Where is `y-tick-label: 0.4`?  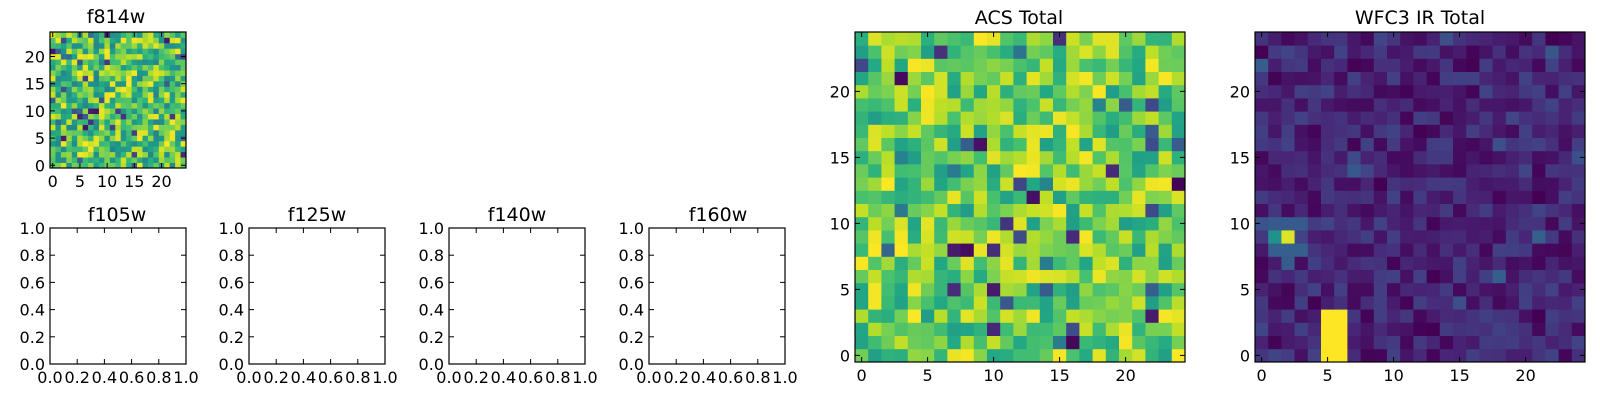
y-tick-label: 0.4 is located at coordinates (631, 310).